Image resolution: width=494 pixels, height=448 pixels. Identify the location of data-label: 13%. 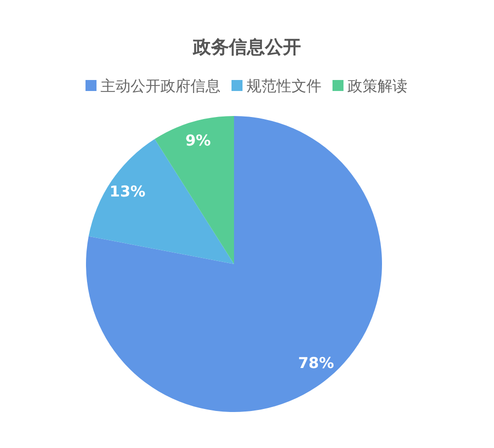
(128, 191).